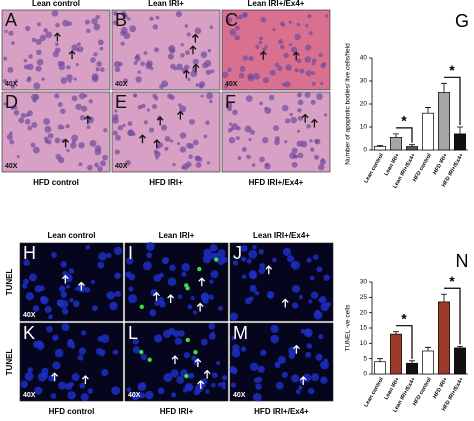 The height and width of the screenshot is (421, 474). Describe the element at coordinates (56, 4) in the screenshot. I see `column-title: Lean control` at that location.